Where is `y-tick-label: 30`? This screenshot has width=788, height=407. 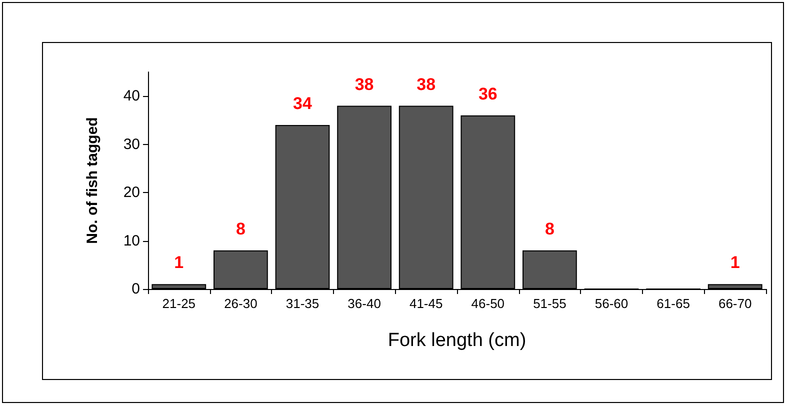 y-tick-label: 30 is located at coordinates (131, 144).